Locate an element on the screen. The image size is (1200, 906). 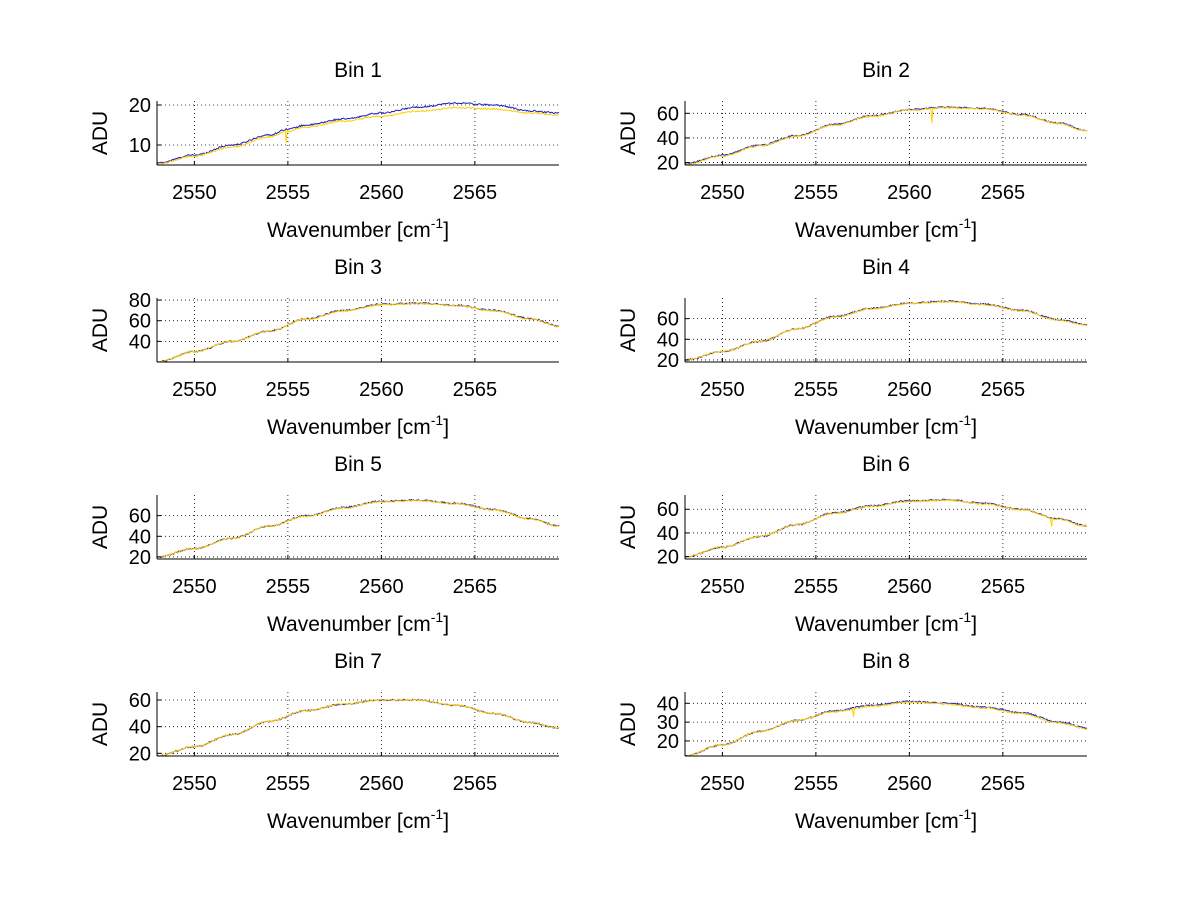
y-tick-label: 80 is located at coordinates (140, 301).